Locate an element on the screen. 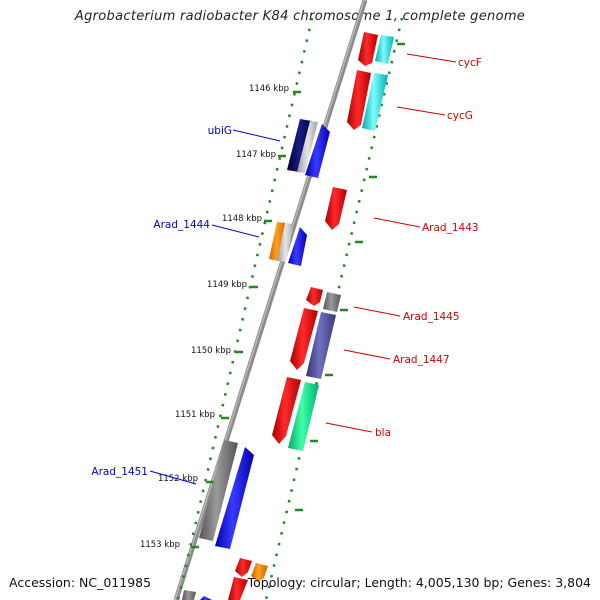 This screenshot has width=600, height=600. gene-label-cycF: cycF is located at coordinates (470, 63).